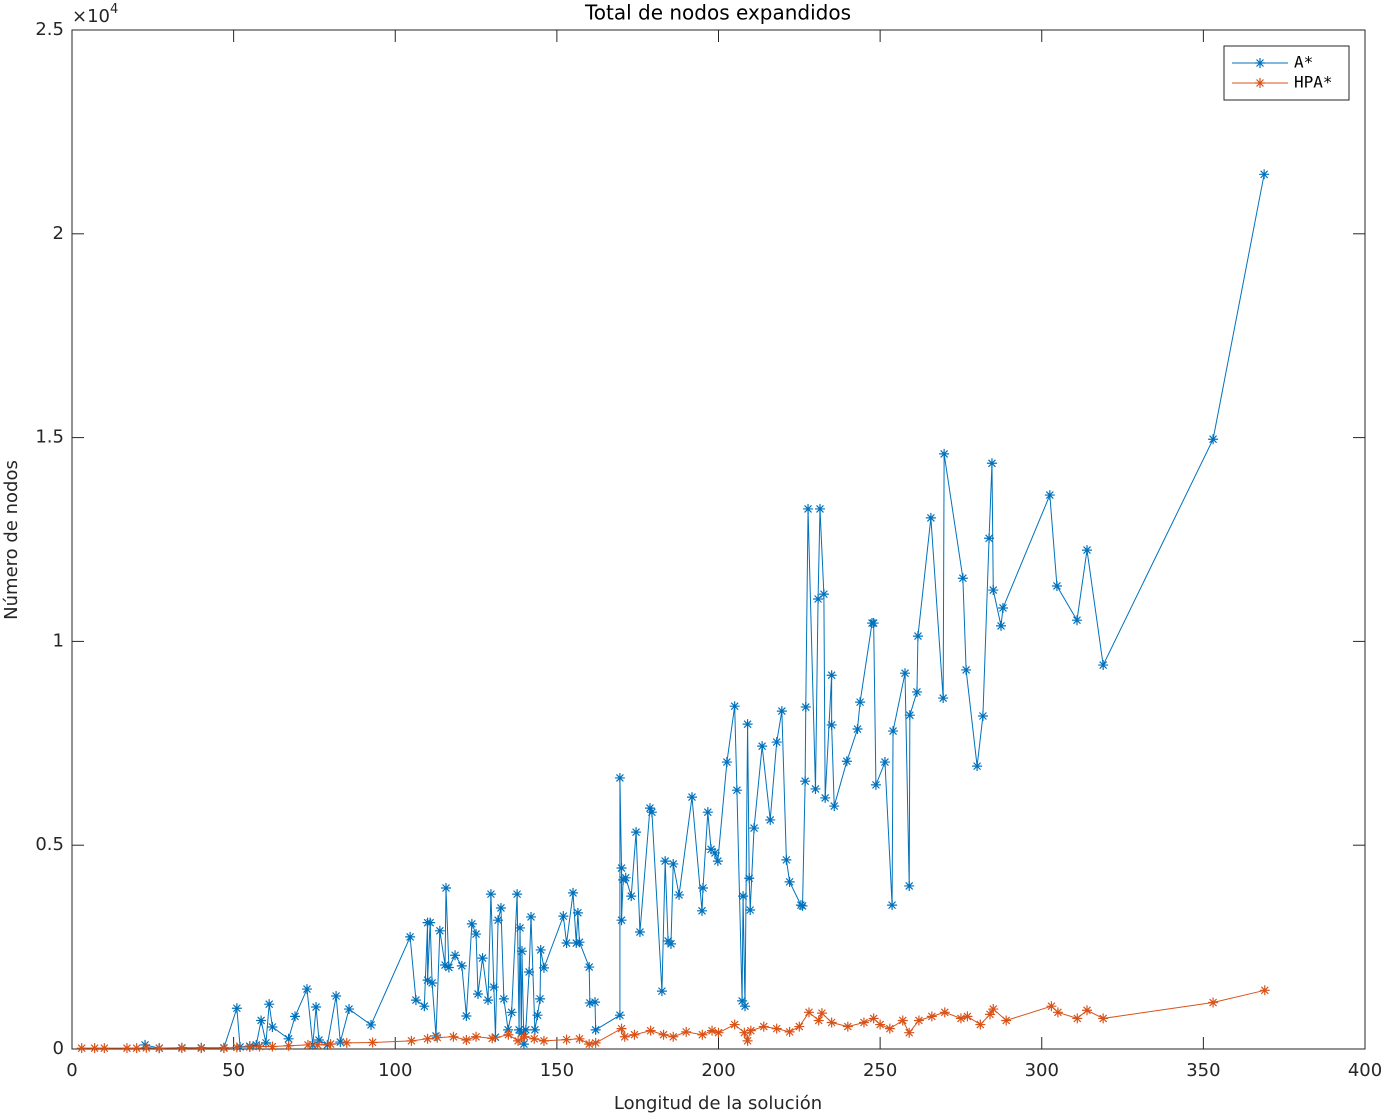 This screenshot has height=1118, width=1385. What do you see at coordinates (557, 1070) in the screenshot?
I see `x-tick-label: 150` at bounding box center [557, 1070].